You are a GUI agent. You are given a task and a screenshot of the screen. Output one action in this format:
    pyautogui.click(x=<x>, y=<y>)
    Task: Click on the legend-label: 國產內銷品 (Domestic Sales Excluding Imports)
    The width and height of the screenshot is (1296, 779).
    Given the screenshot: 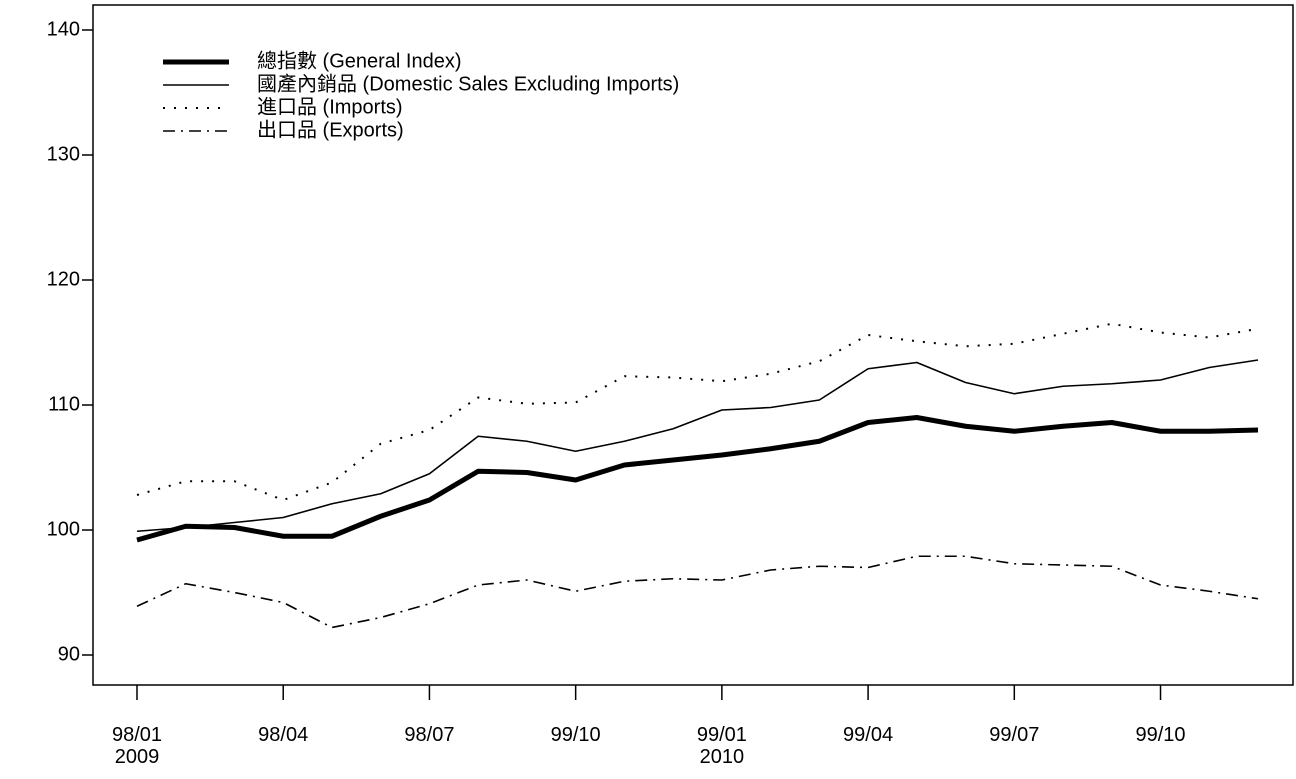 What is the action you would take?
    pyautogui.click(x=468, y=83)
    